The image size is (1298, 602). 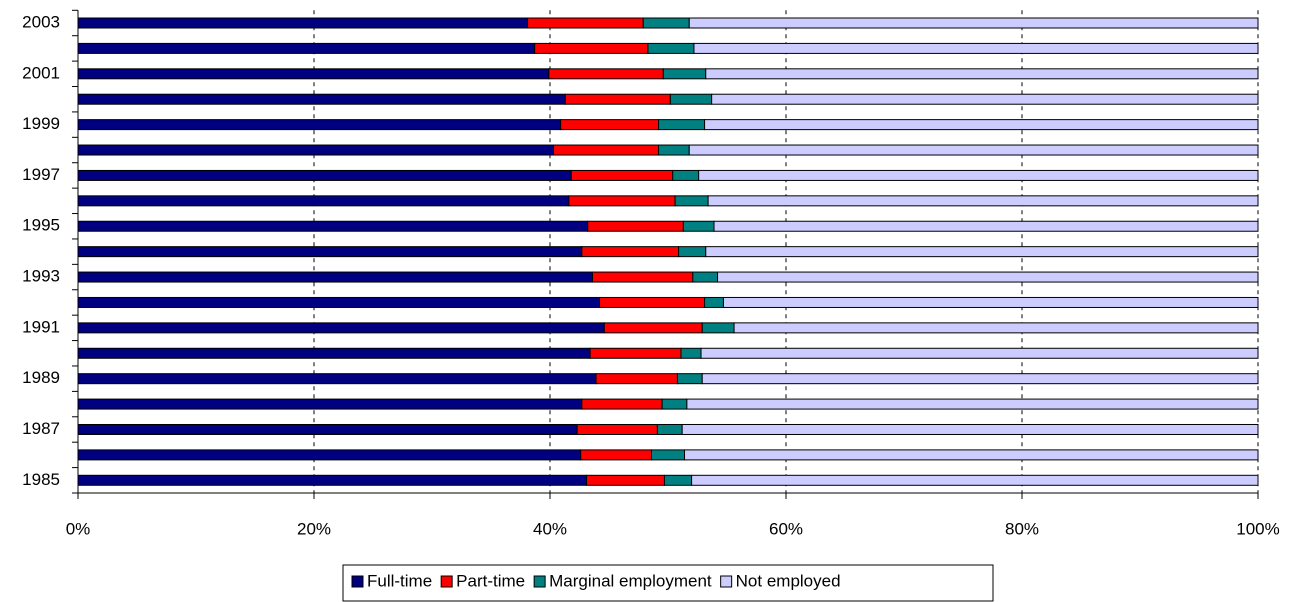 I want to click on y-tick-label: 1993, so click(x=41, y=276).